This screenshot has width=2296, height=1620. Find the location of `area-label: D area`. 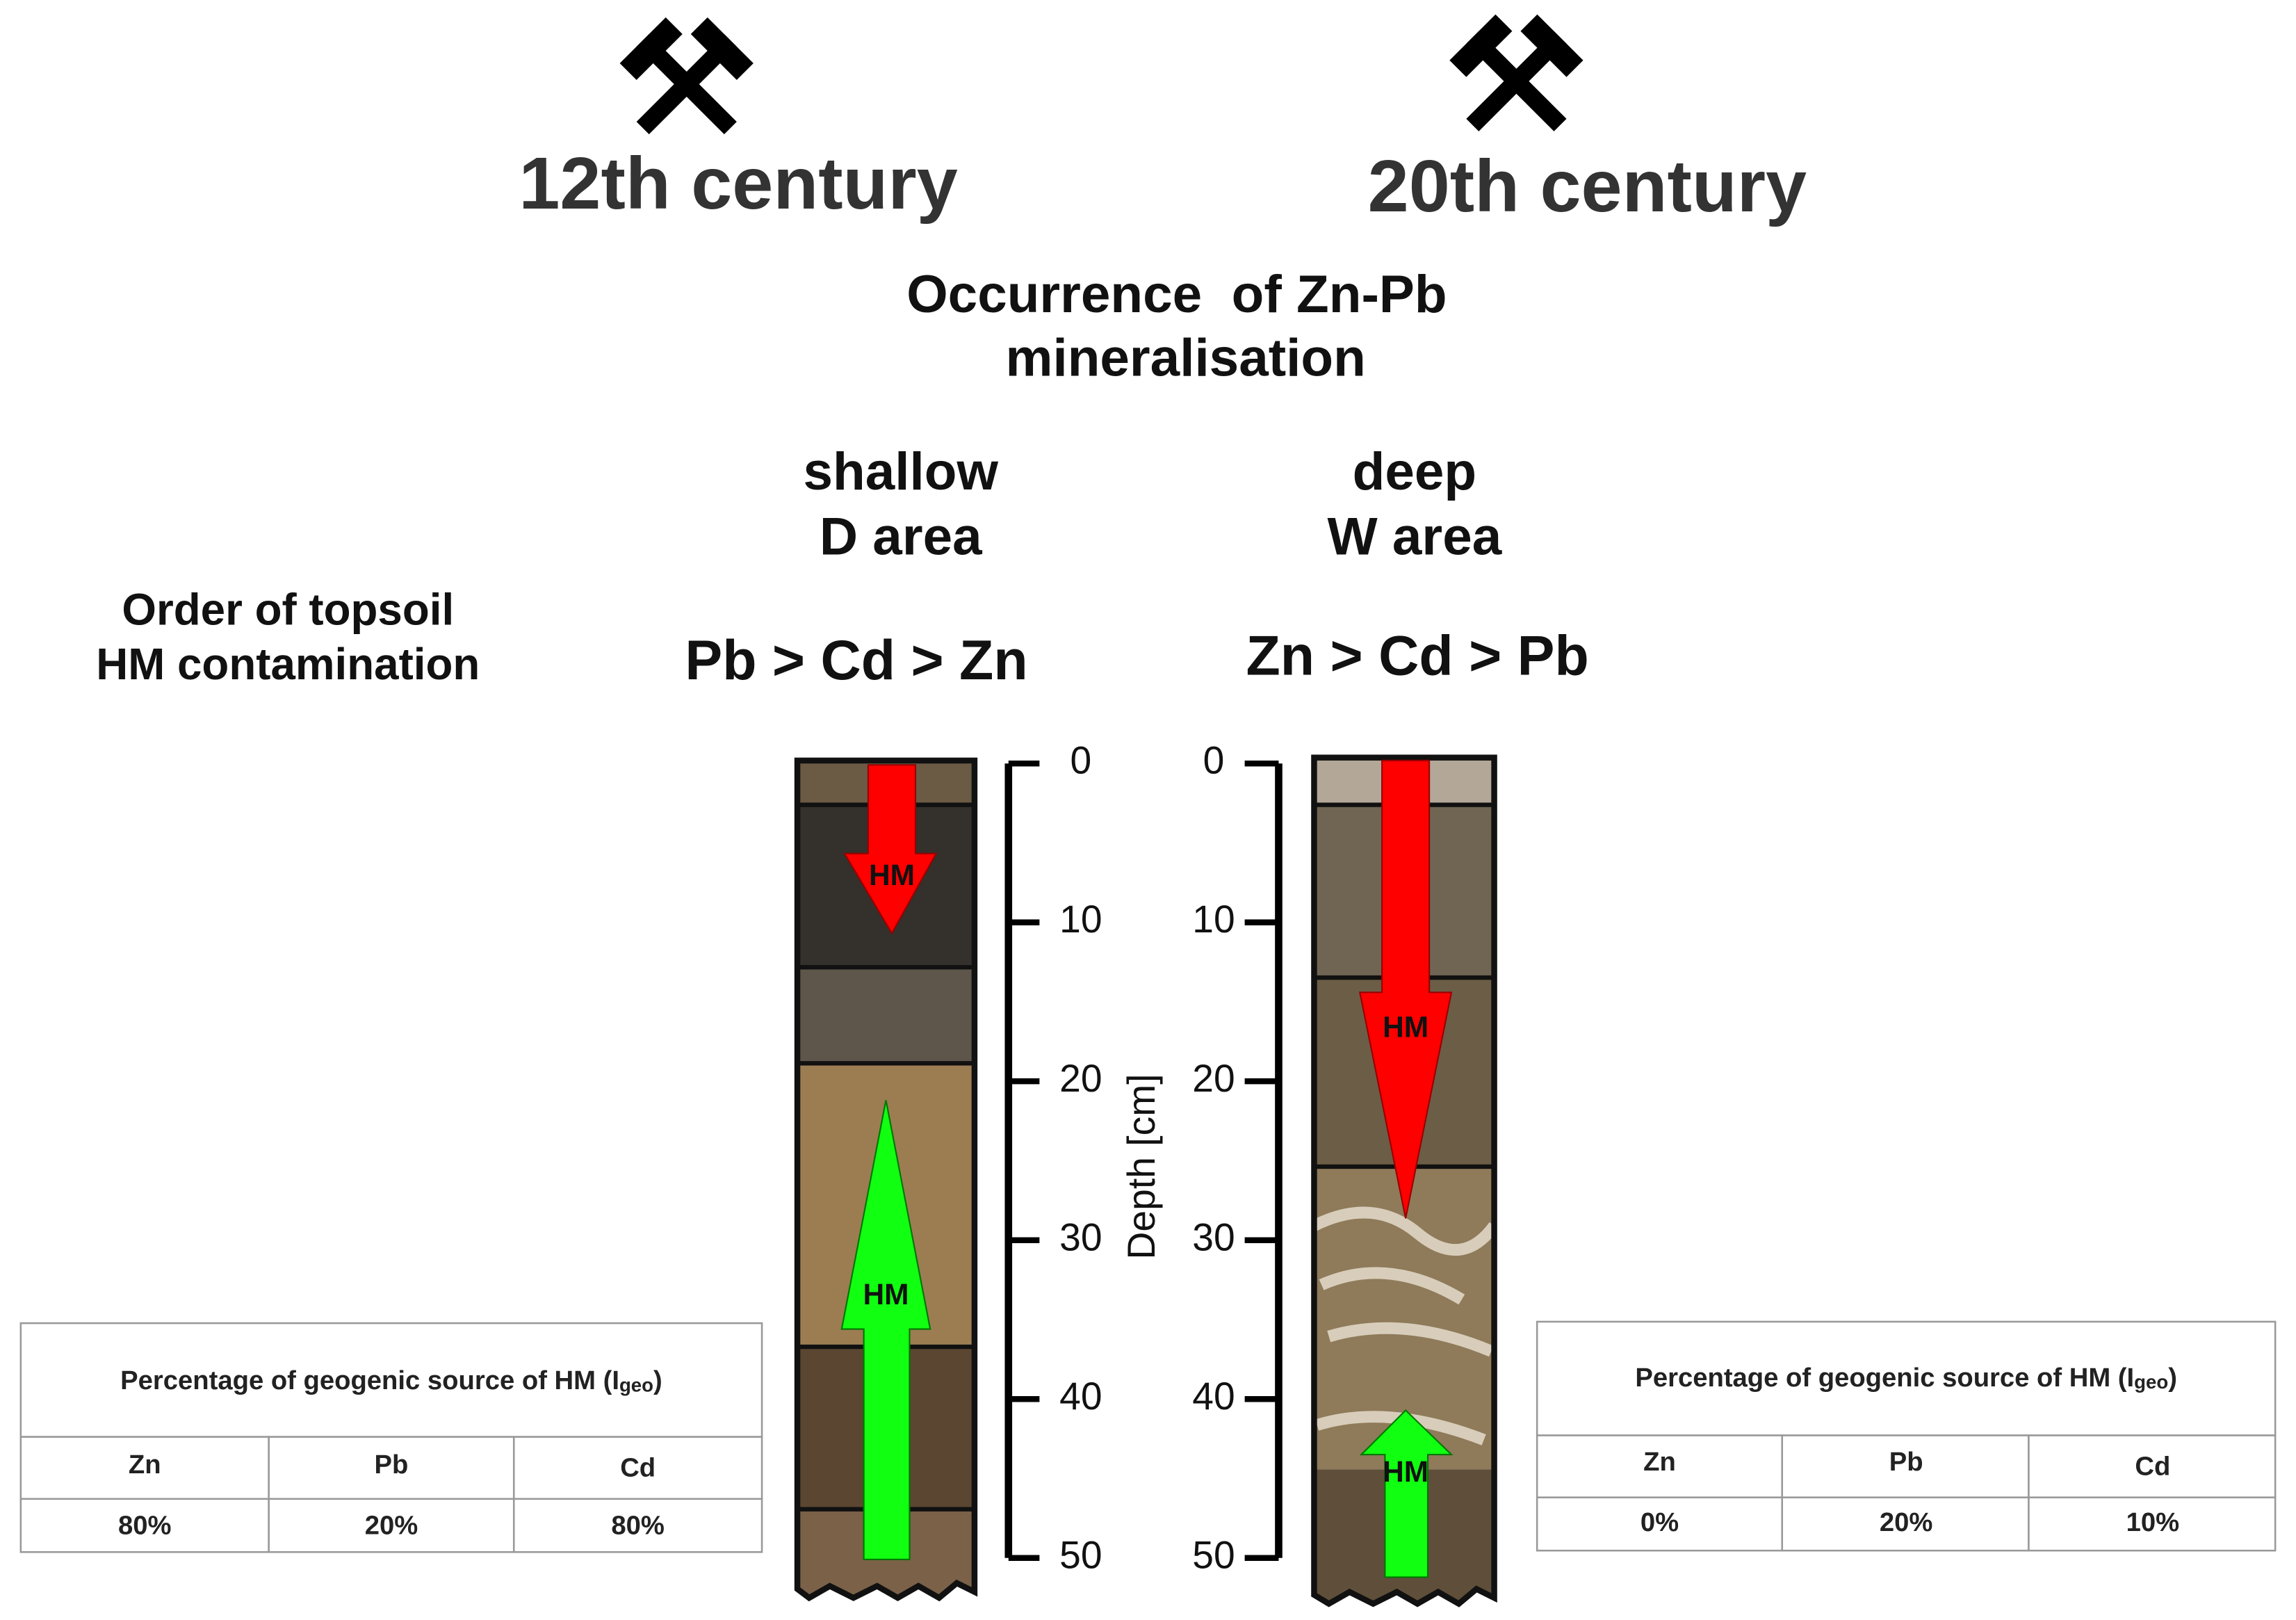

area-label: D area is located at coordinates (901, 537).